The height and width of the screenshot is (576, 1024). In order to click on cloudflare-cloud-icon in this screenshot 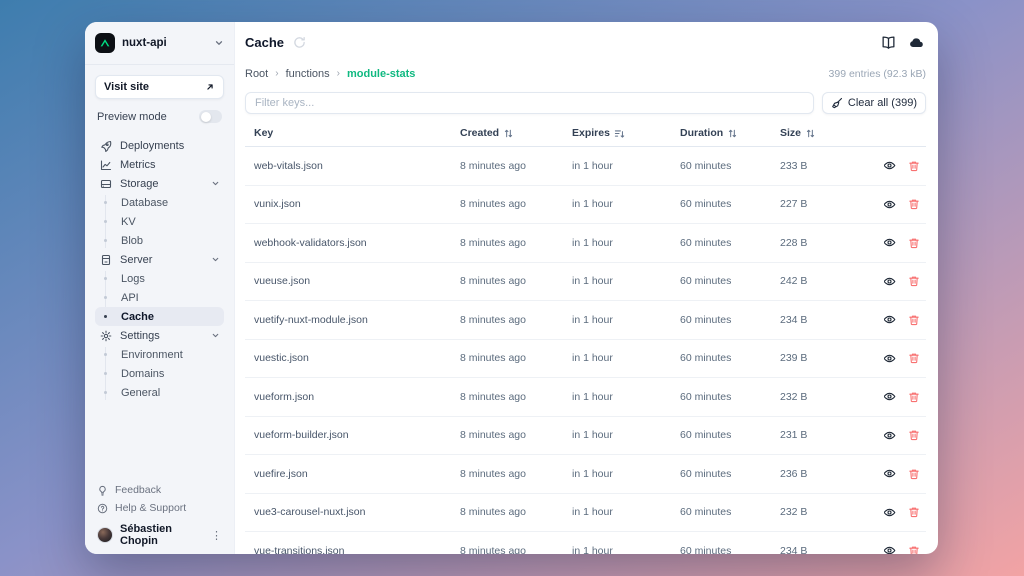, I will do `click(917, 42)`.